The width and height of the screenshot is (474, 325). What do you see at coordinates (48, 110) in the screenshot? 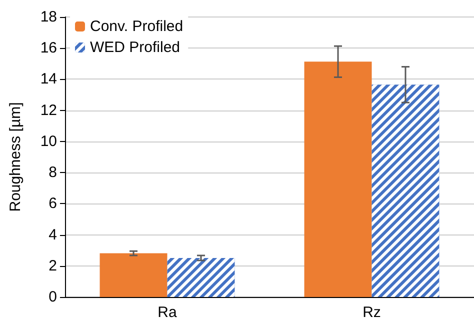
I see `y-tick-label: 12` at bounding box center [48, 110].